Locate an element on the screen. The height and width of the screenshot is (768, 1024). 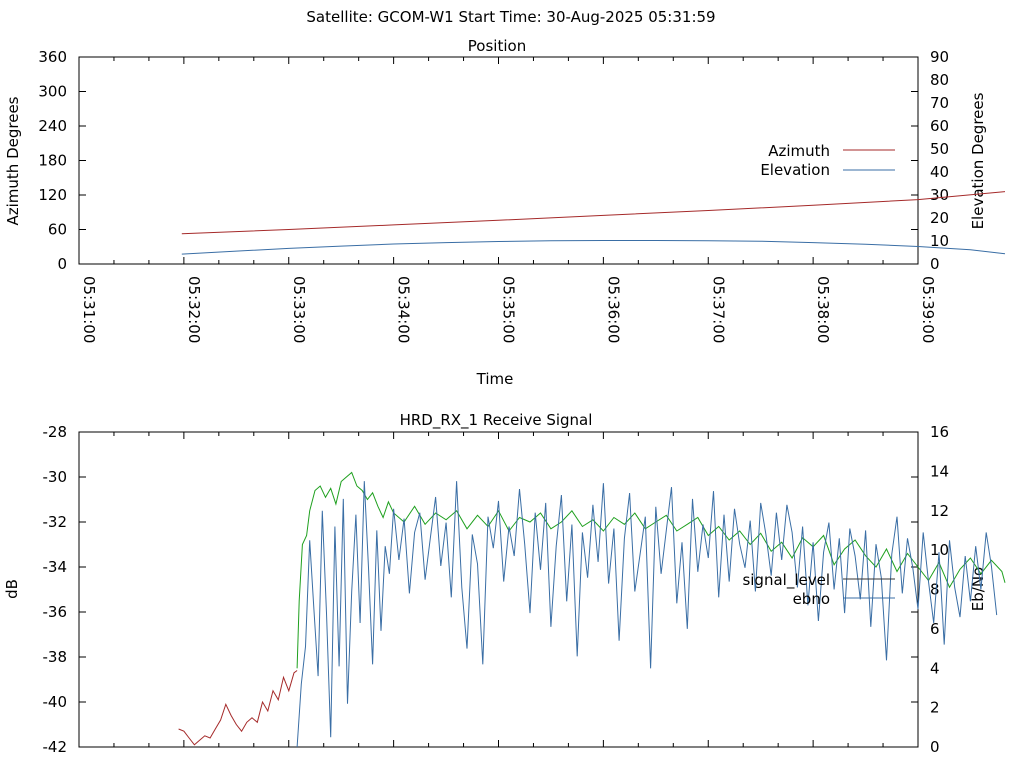
series-line-azimuth is located at coordinates (593, 213).